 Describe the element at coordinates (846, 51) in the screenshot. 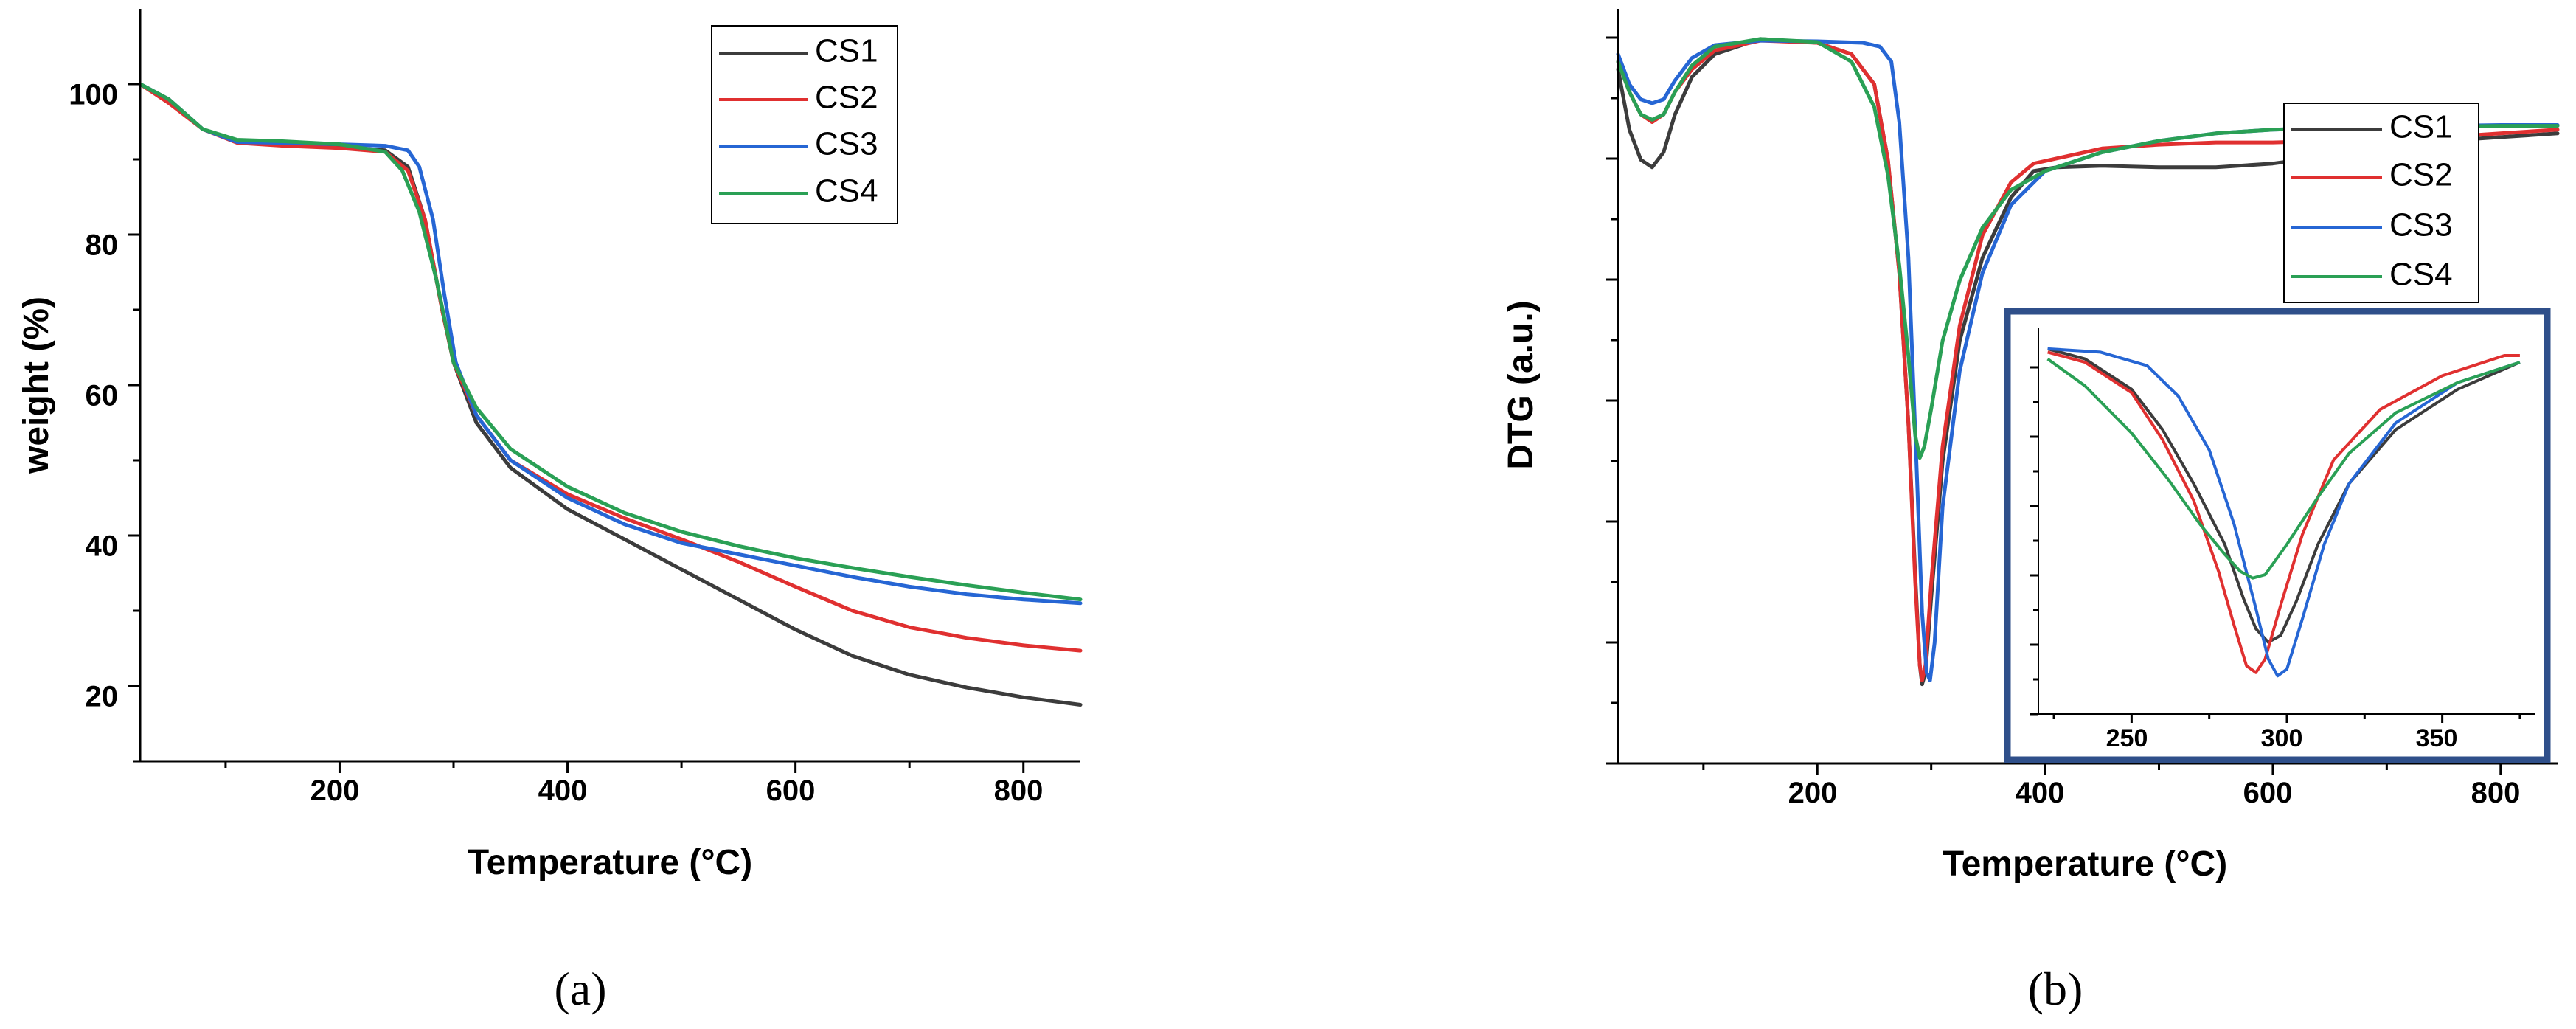

I see `tga-legend-label-cs1: CS1` at that location.